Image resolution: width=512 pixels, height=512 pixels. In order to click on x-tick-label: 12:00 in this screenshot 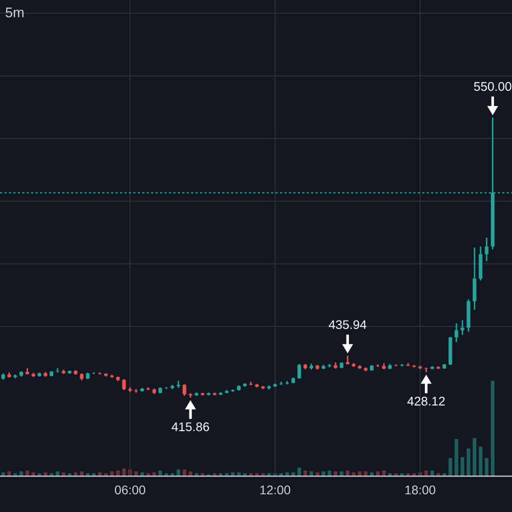, I will do `click(275, 490)`.